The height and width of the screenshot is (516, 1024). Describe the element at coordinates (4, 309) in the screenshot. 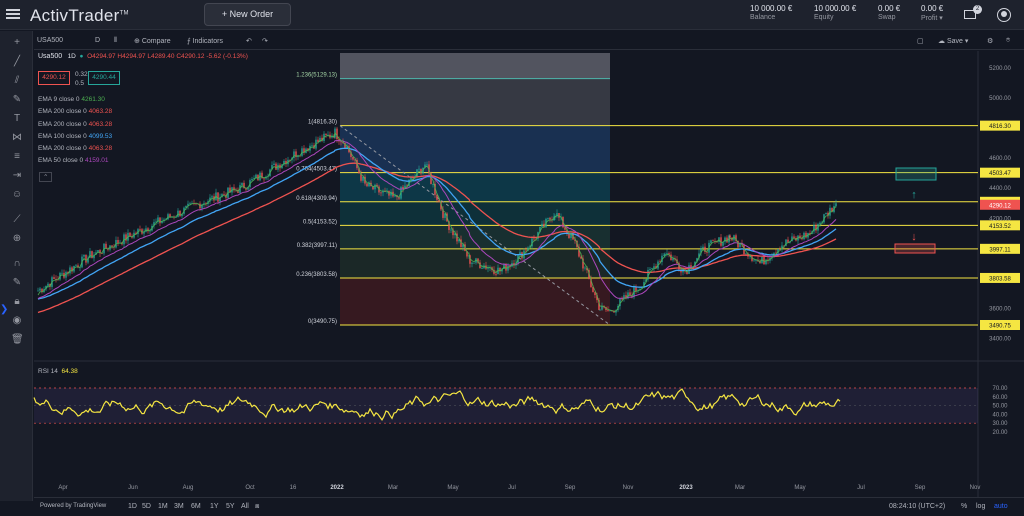

I see `collapse-panel-icon: ❯` at that location.